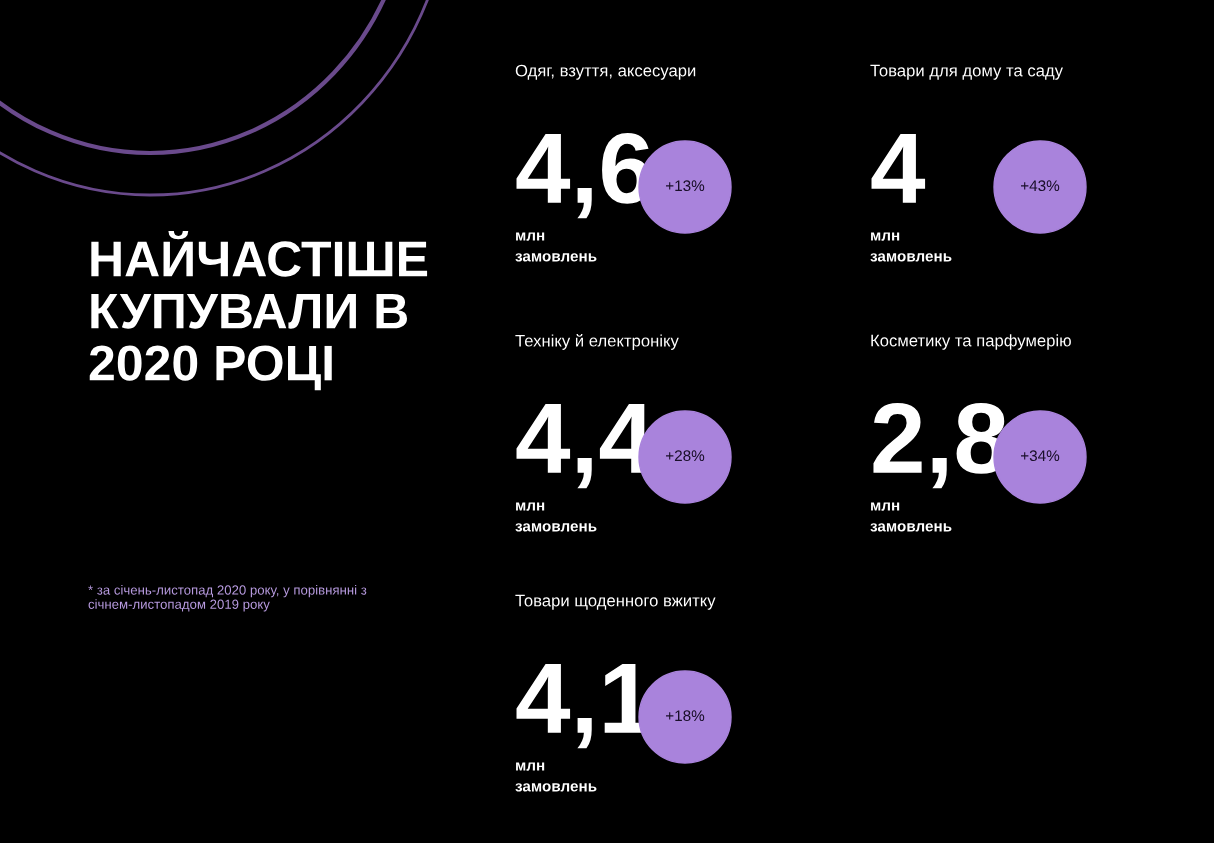  What do you see at coordinates (898, 168) in the screenshot?
I see `data-label: 4` at bounding box center [898, 168].